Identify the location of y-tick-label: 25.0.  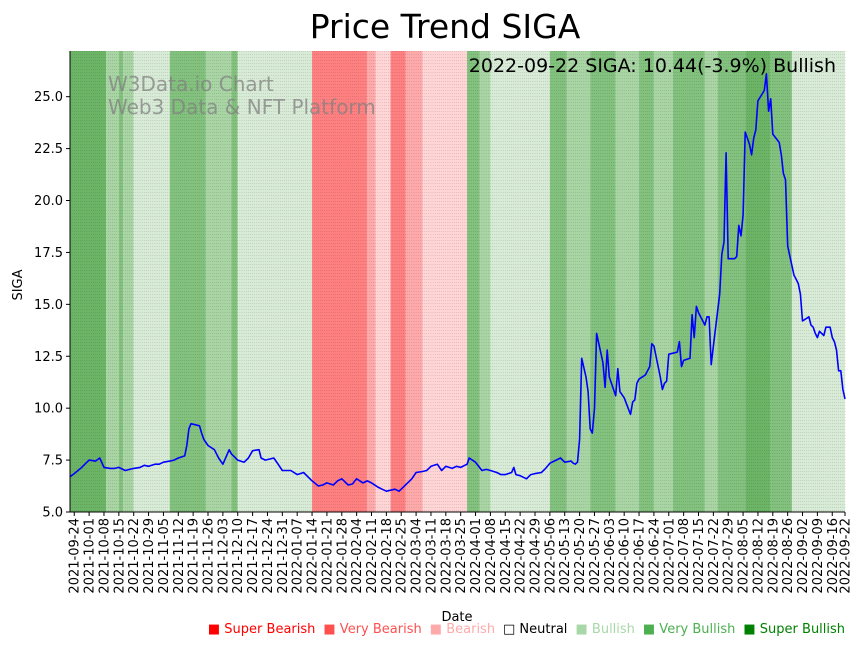
(48, 97).